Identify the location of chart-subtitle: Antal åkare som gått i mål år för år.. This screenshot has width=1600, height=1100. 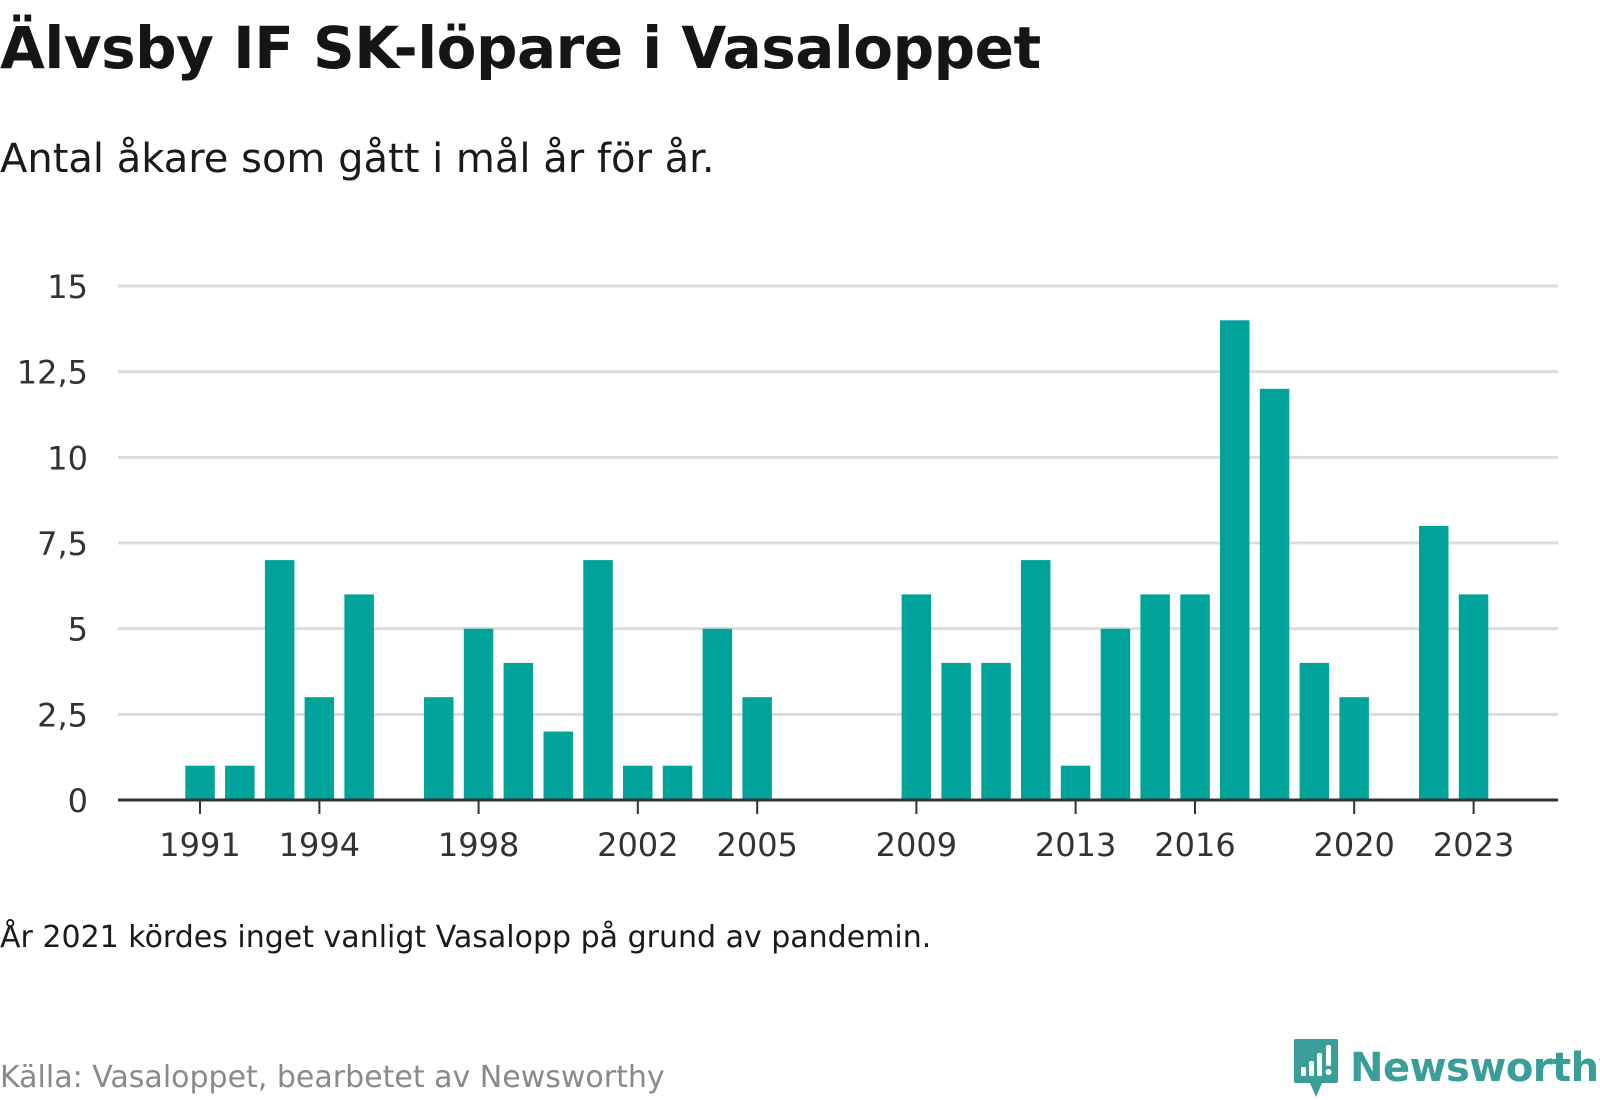
(357, 159).